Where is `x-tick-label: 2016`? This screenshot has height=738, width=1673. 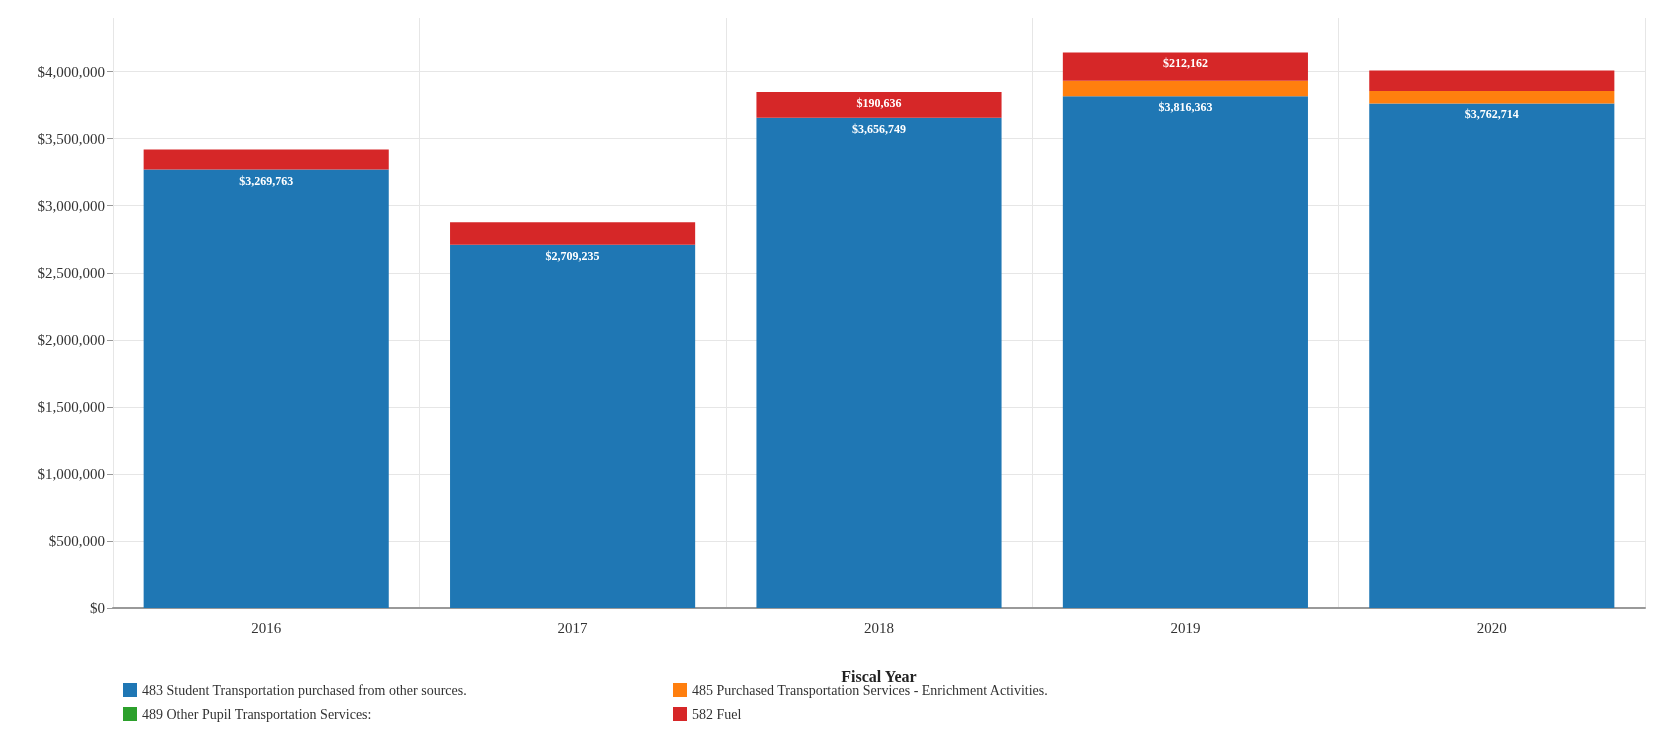
x-tick-label: 2016 is located at coordinates (266, 627).